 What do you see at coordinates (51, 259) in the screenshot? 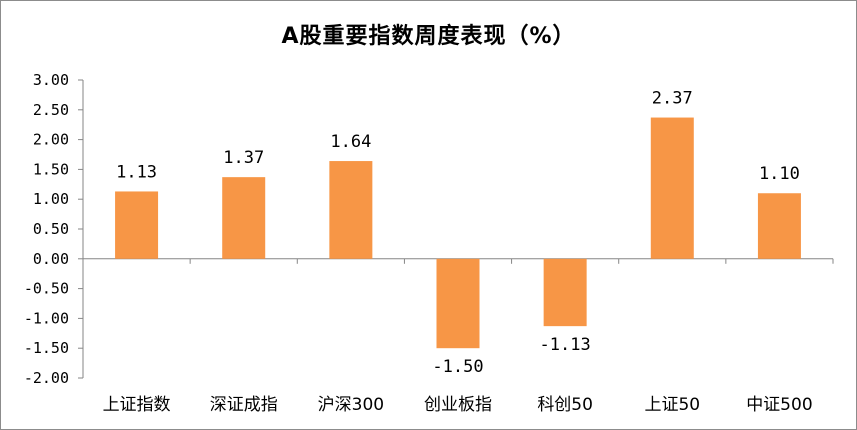
I see `y-tick-label: 0.00` at bounding box center [51, 259].